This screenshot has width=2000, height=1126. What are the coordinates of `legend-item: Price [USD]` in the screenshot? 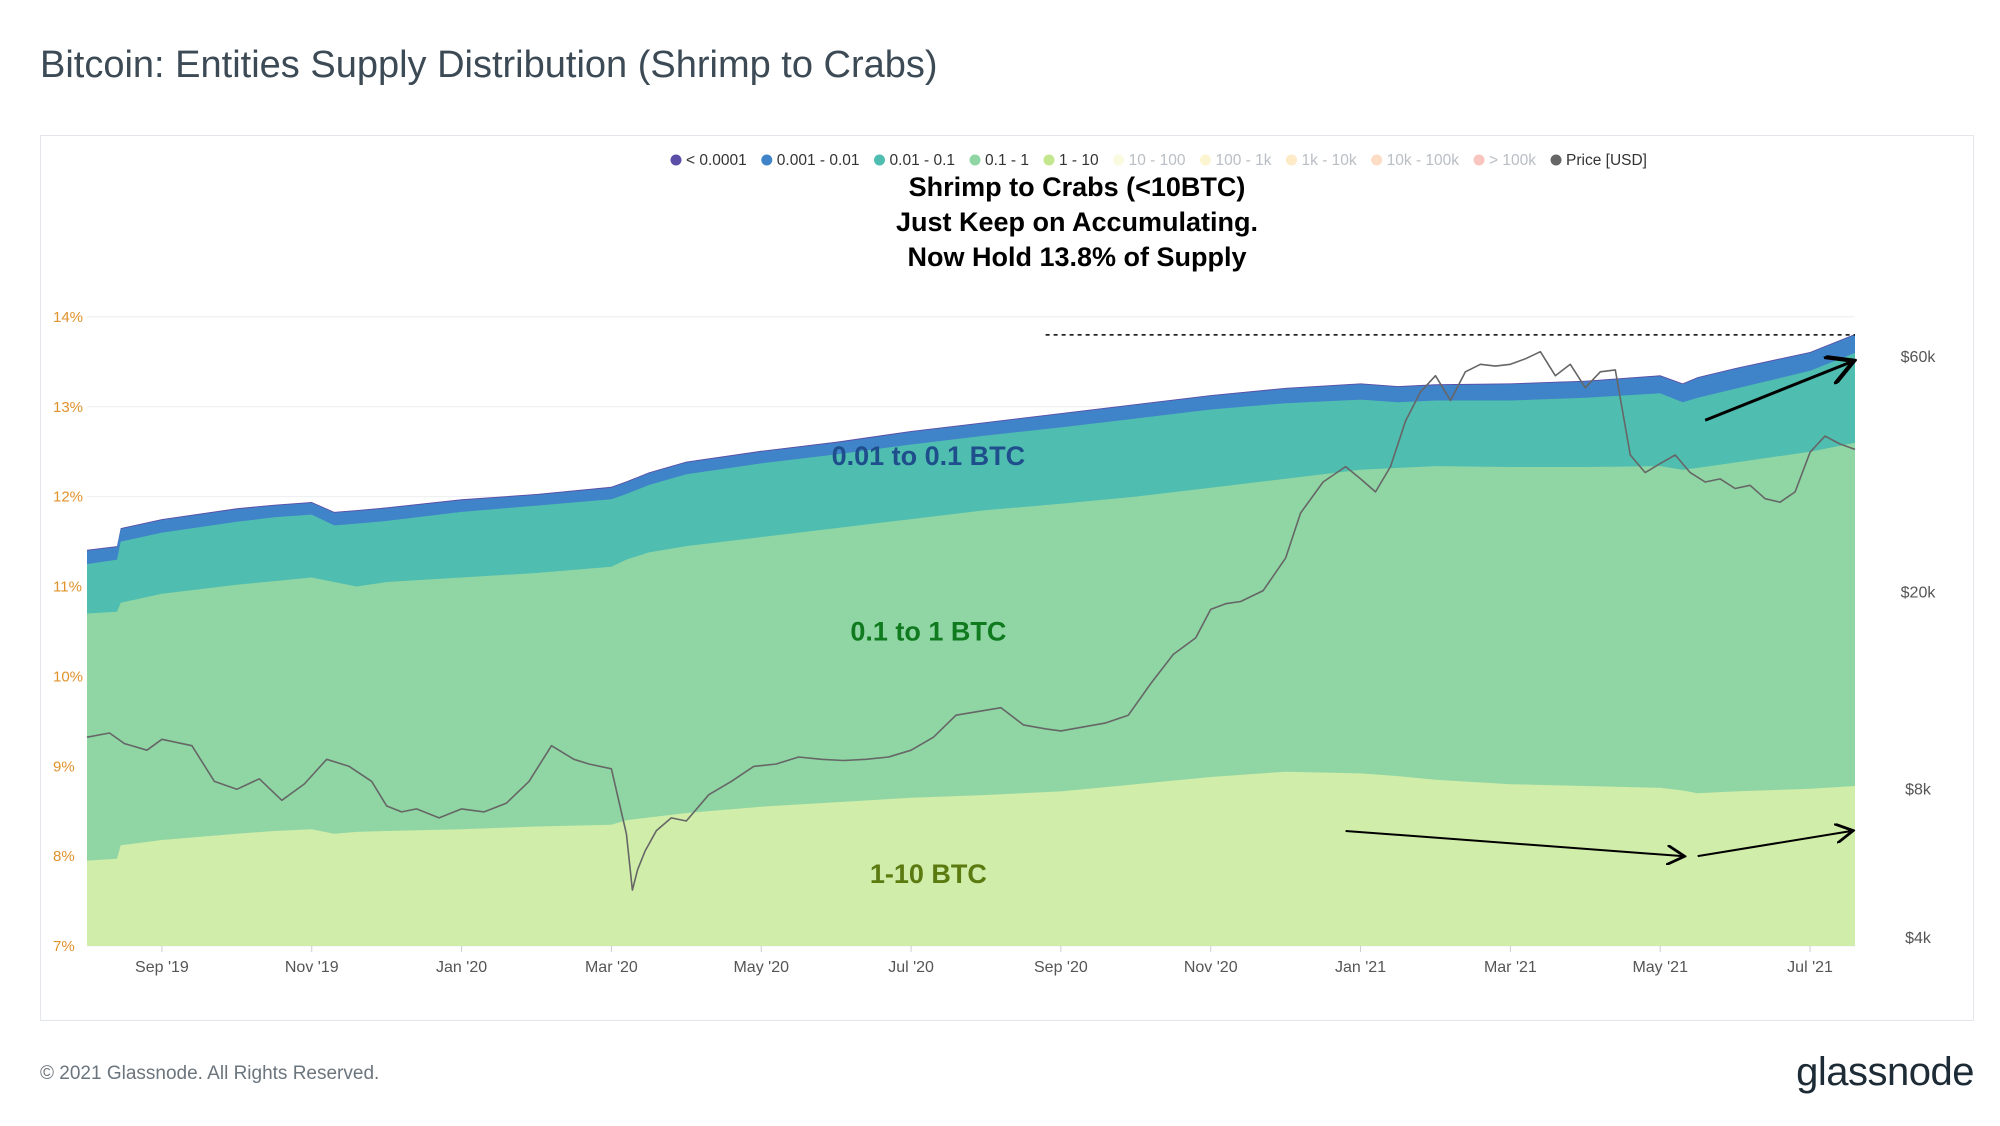 It's located at (1598, 160).